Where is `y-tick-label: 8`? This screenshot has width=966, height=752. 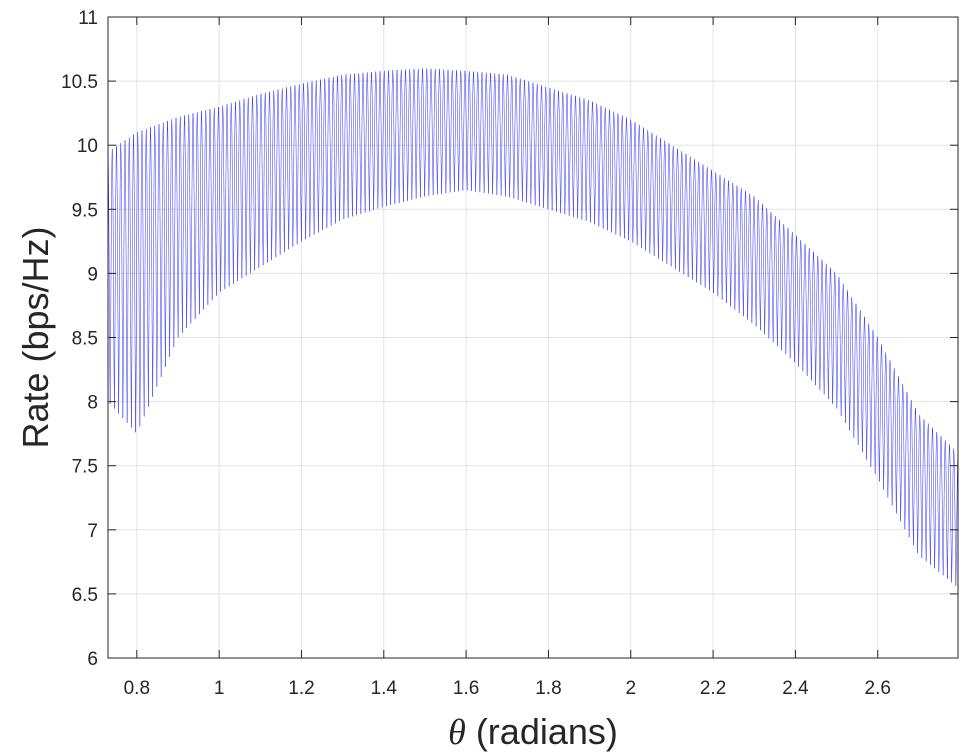
y-tick-label: 8 is located at coordinates (92, 403).